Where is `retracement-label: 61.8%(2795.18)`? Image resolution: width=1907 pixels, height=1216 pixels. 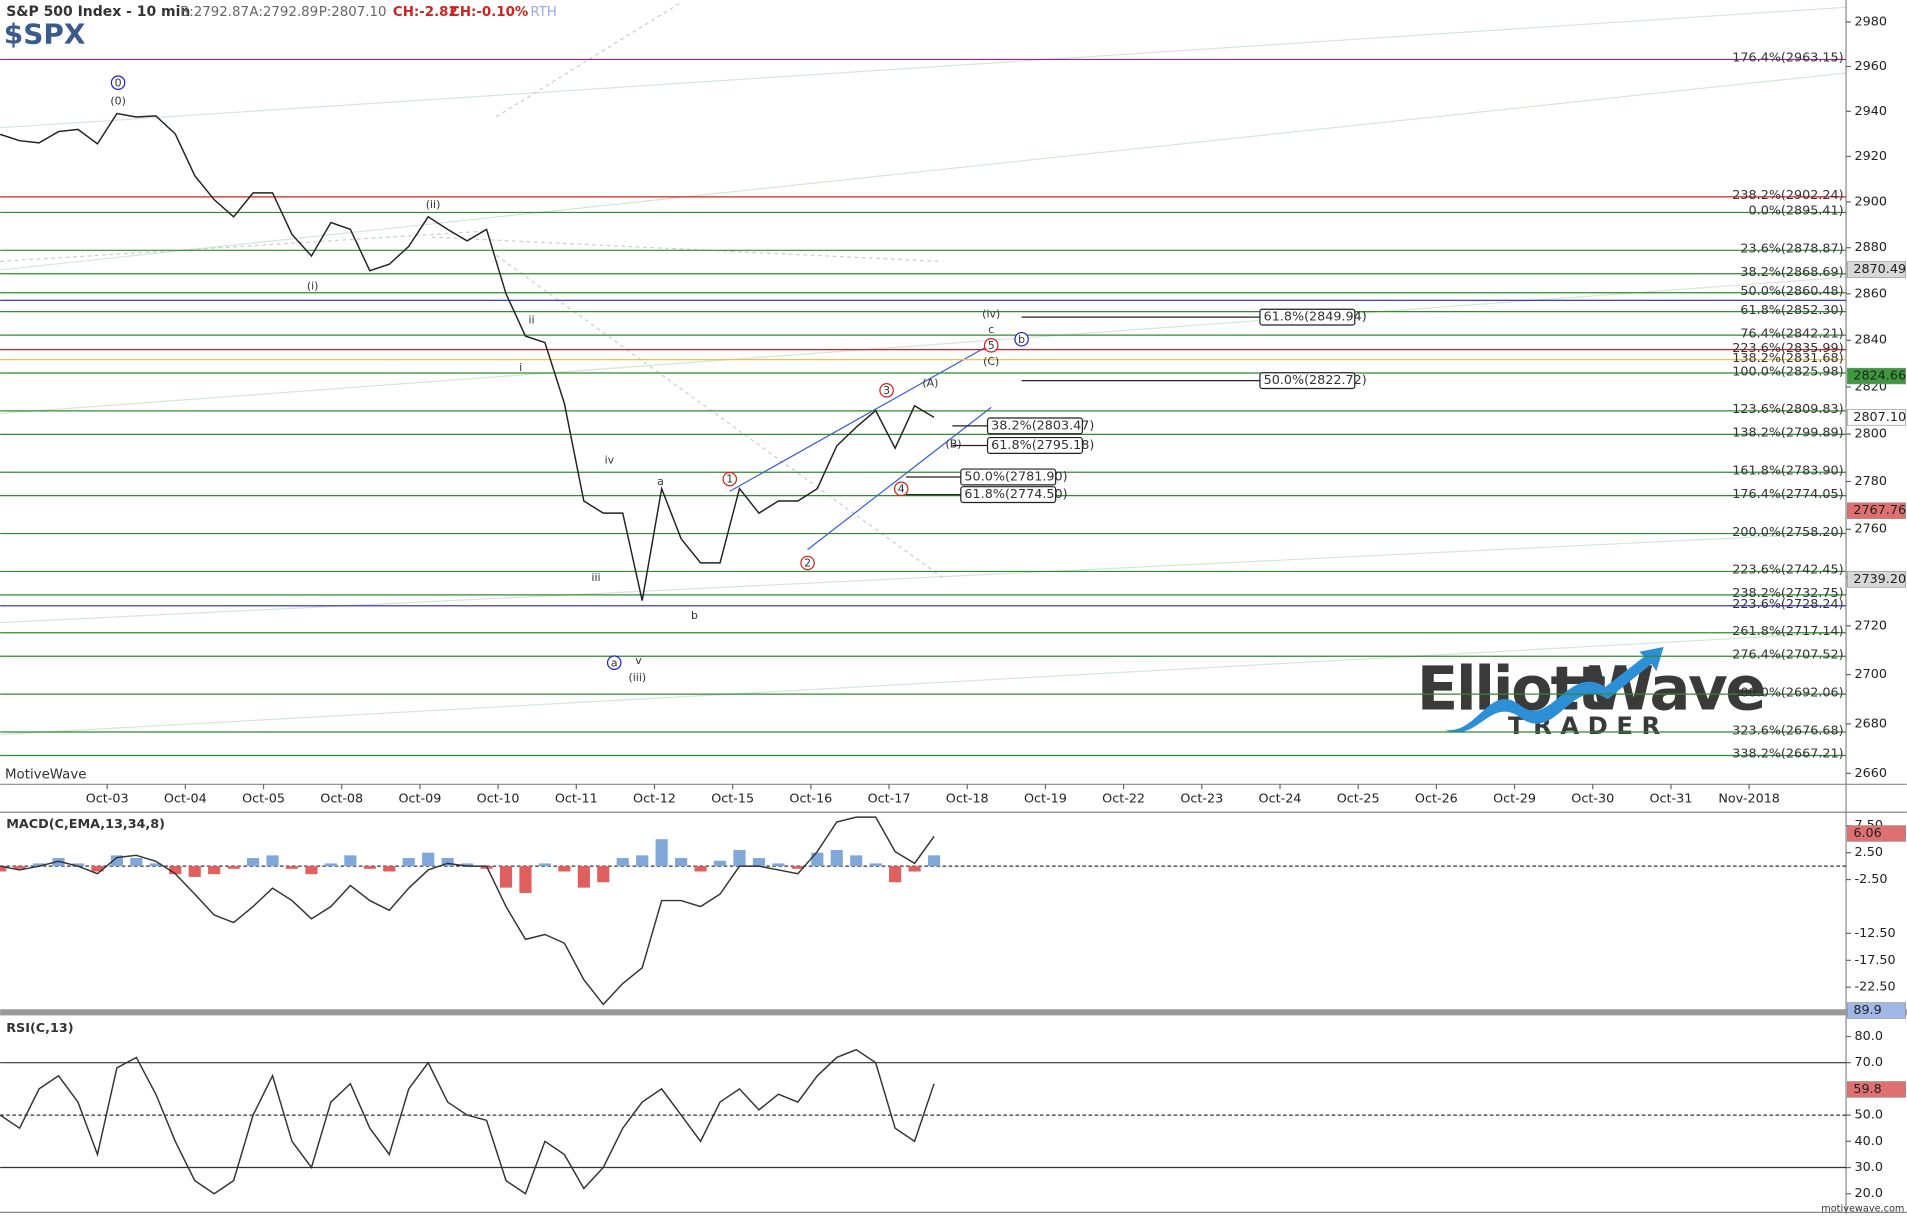
retracement-label: 61.8%(2795.18) is located at coordinates (1042, 445).